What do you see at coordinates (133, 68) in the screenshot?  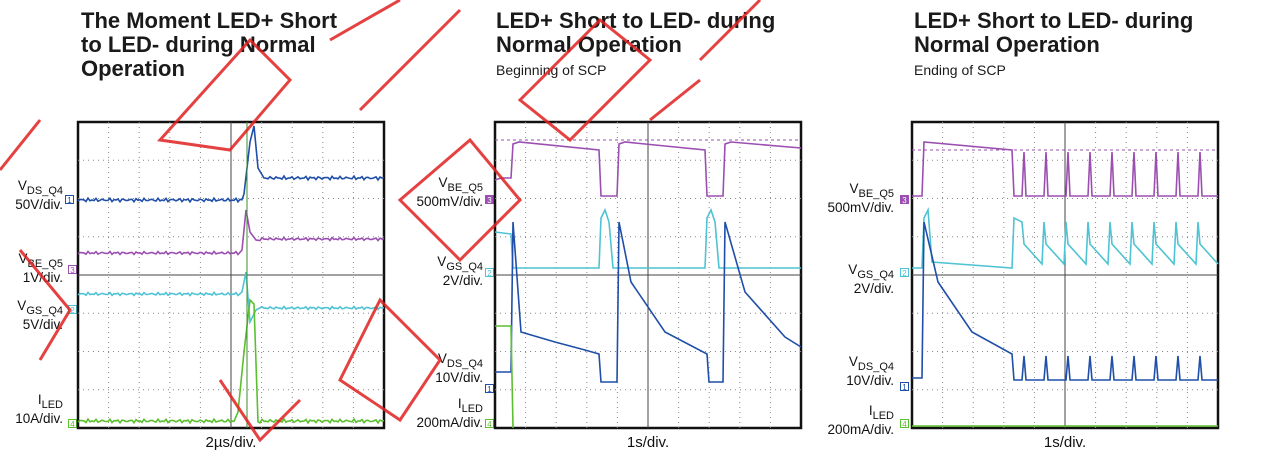 I see `title-line: Operation` at bounding box center [133, 68].